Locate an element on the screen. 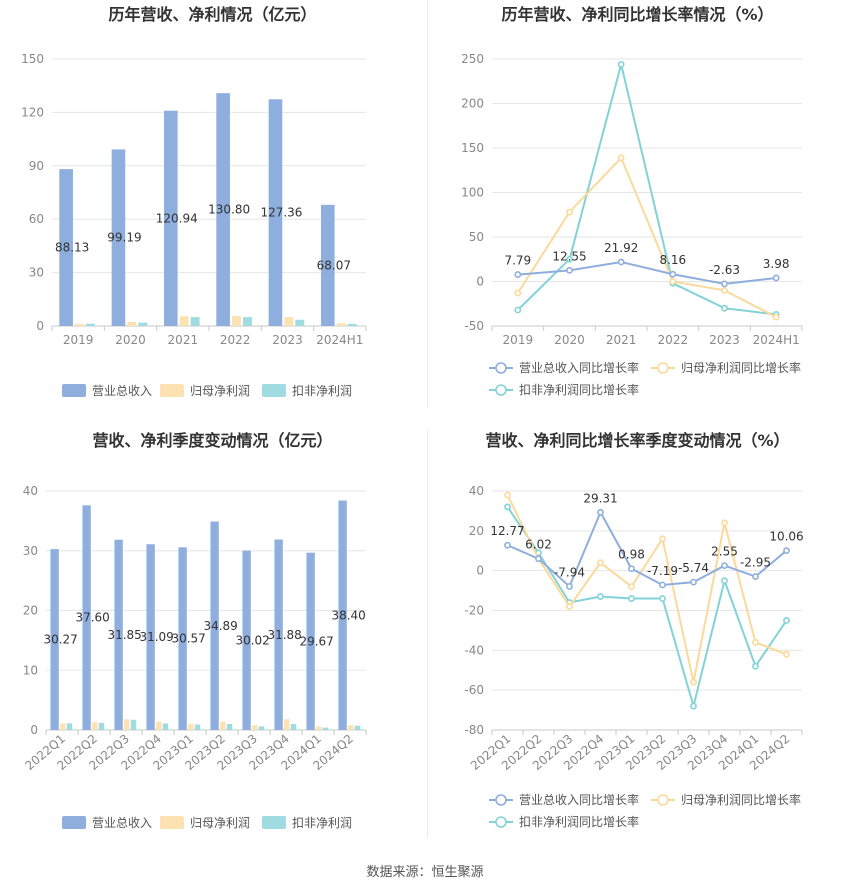 Image resolution: width=850 pixels, height=891 pixels. legend-label: 扣非净利润同比增长率 is located at coordinates (579, 821).